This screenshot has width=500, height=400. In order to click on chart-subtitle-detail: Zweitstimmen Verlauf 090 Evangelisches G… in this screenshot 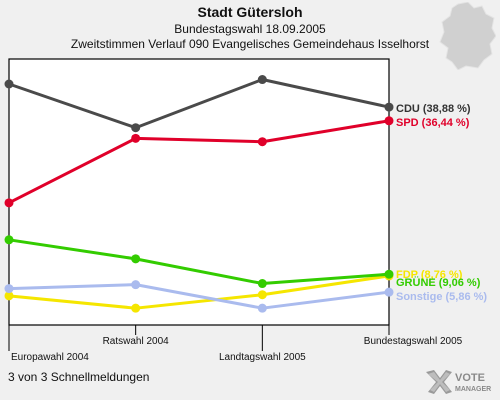, I will do `click(250, 44)`.